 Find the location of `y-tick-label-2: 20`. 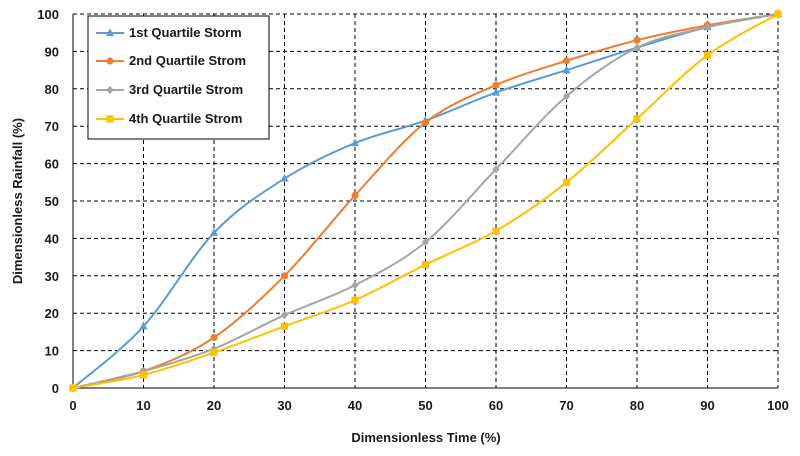

y-tick-label-2: 20 is located at coordinates (52, 313).